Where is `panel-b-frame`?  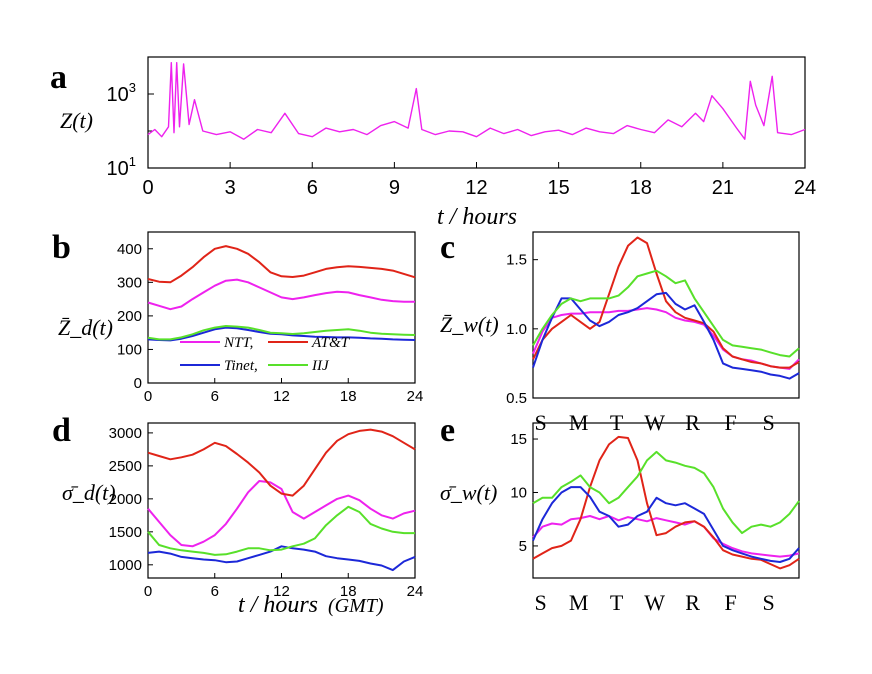
panel-b-frame is located at coordinates (281, 307).